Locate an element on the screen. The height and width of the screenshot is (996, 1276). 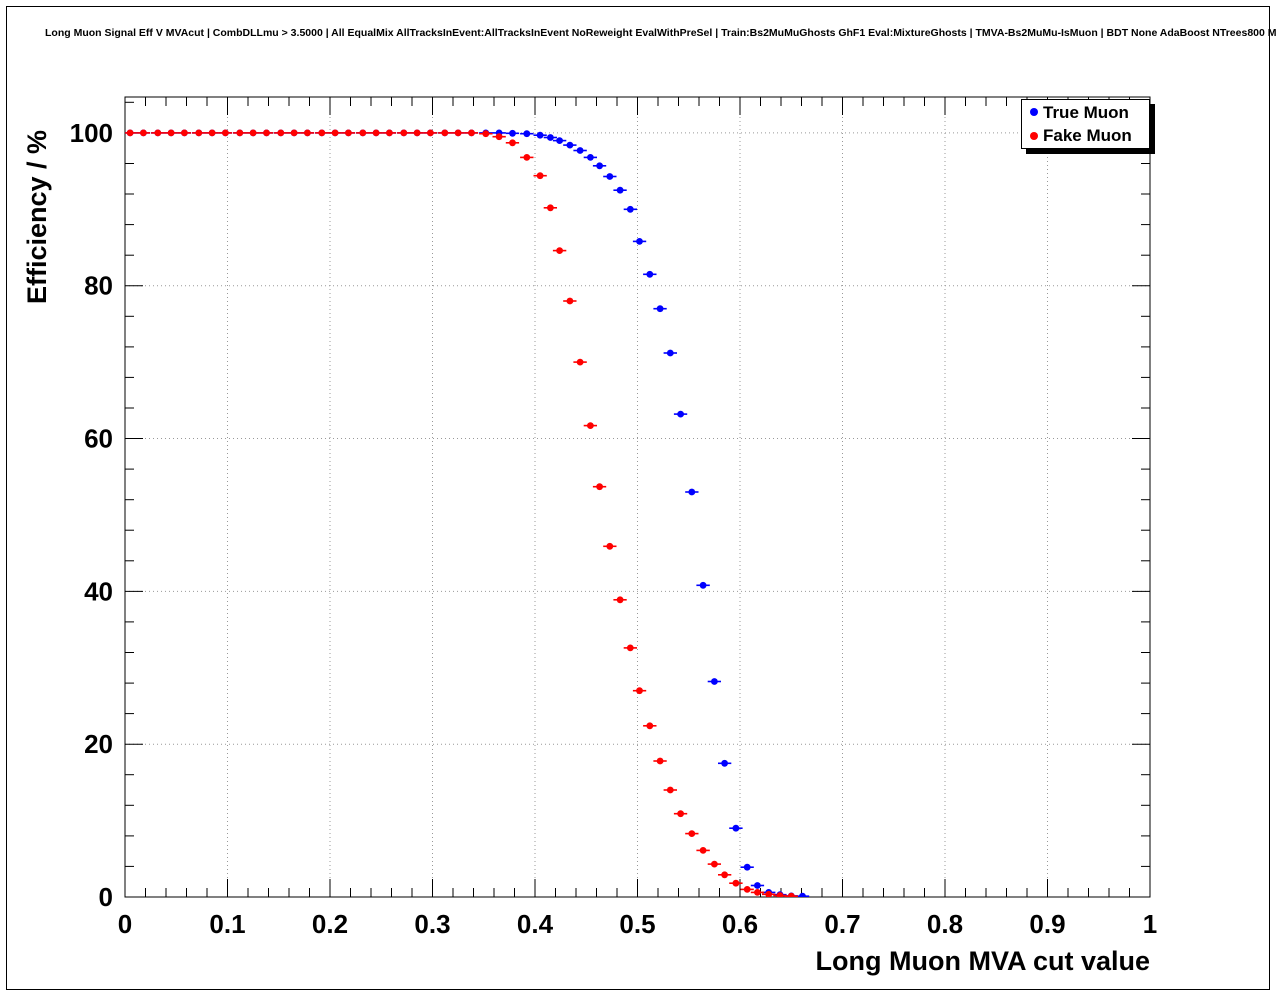
svg-text: 0.6 is located at coordinates (740, 924).